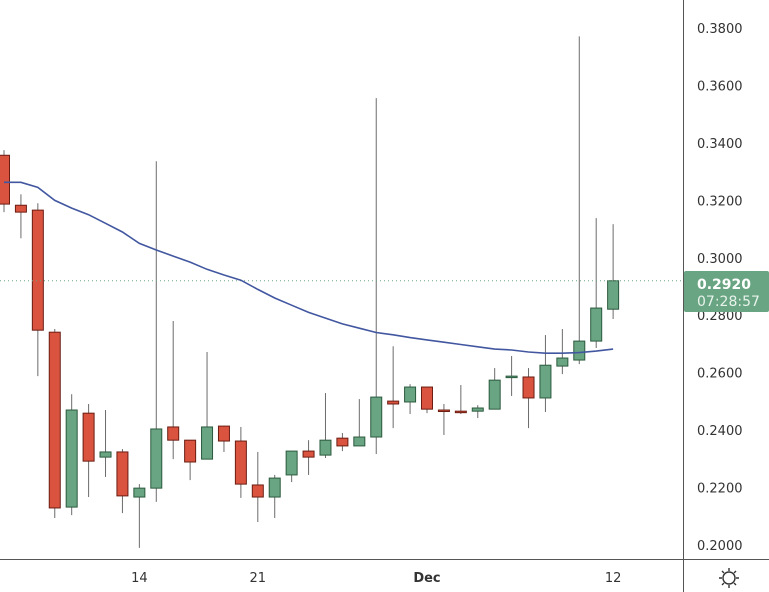 The height and width of the screenshot is (592, 769). I want to click on price-tick-label: 0.2200, so click(720, 489).